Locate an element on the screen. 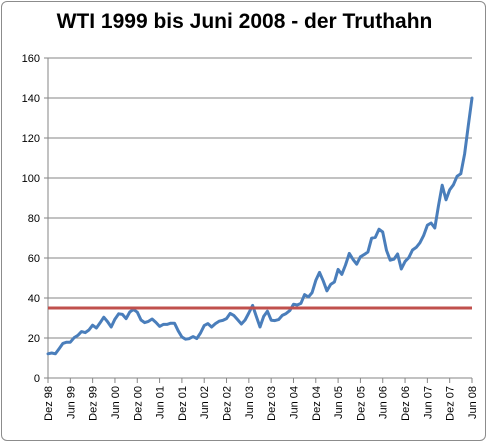  x-tick-label: Jun 07 is located at coordinates (428, 402).